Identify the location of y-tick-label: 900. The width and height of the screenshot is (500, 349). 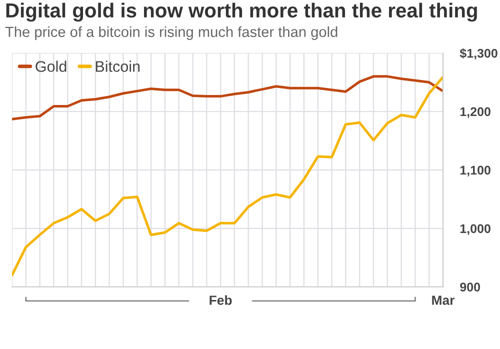
(470, 287).